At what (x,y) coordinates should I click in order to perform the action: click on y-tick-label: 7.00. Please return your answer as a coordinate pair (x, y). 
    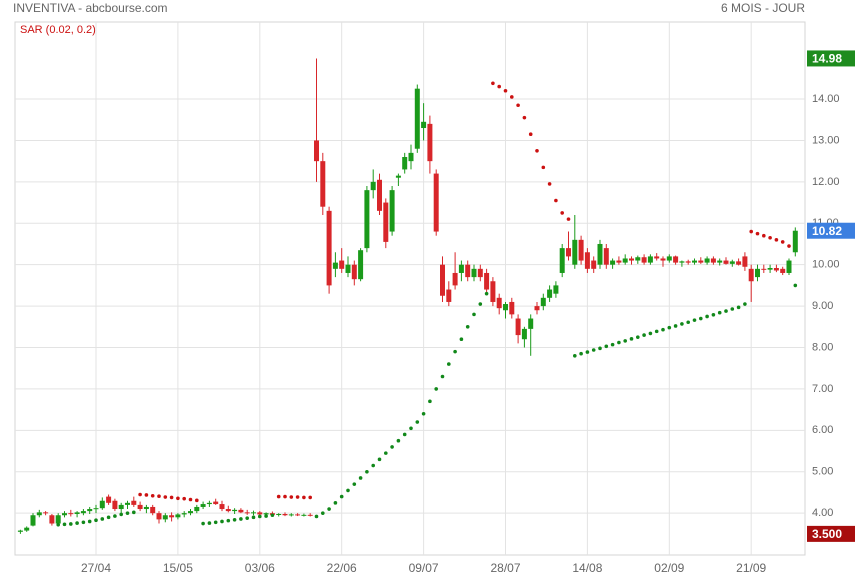
    Looking at the image, I should click on (822, 389).